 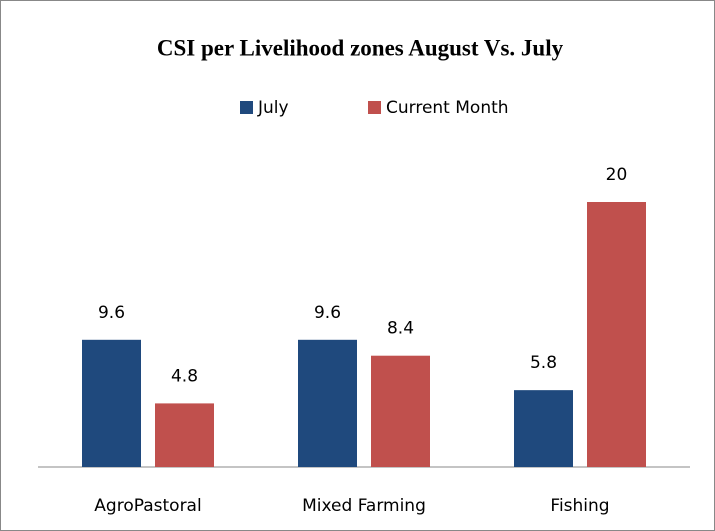 What do you see at coordinates (273, 108) in the screenshot?
I see `legend-label: July` at bounding box center [273, 108].